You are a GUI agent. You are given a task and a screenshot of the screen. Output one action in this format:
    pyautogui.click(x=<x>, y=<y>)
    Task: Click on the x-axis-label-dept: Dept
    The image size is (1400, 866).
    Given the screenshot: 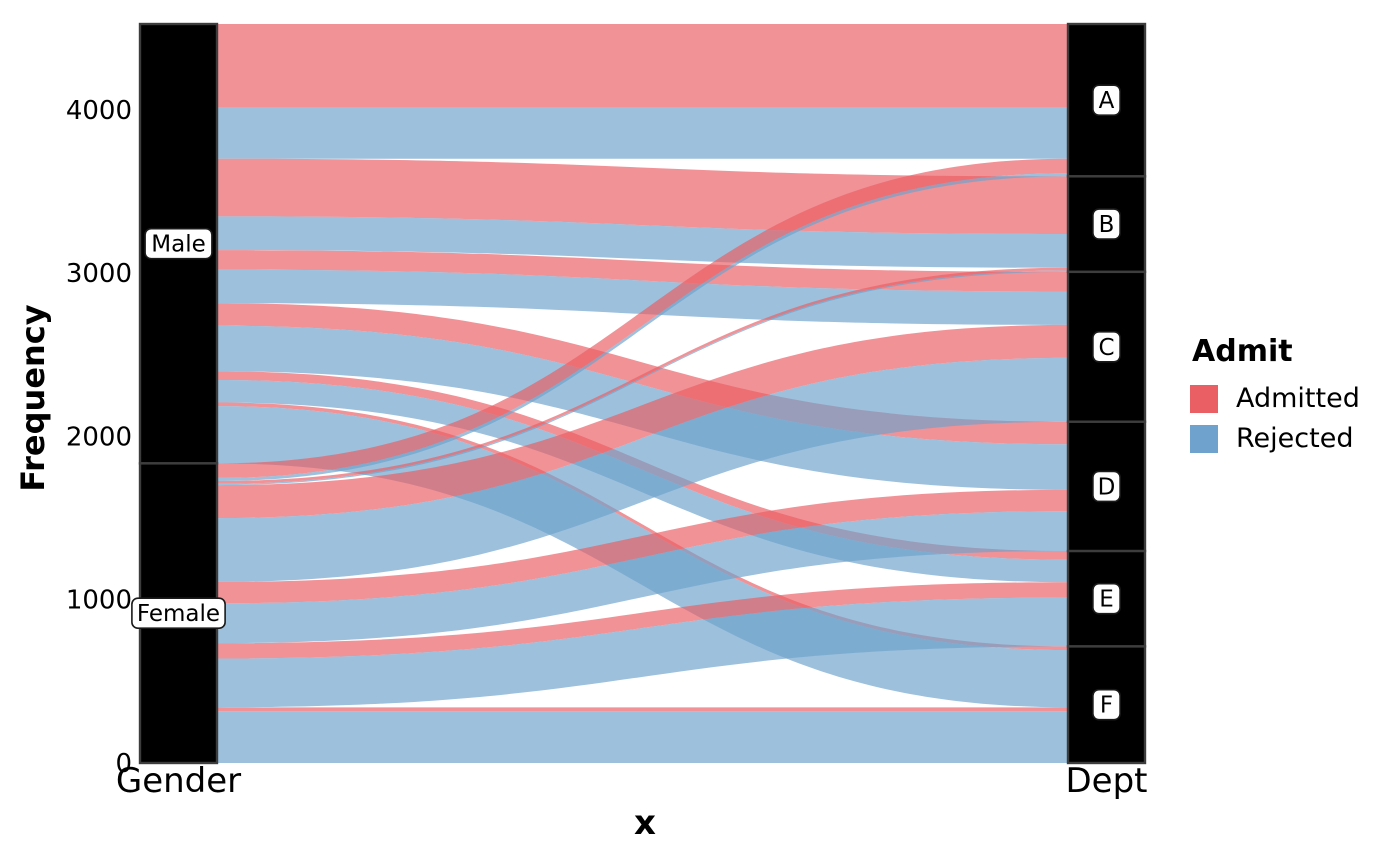 What is the action you would take?
    pyautogui.click(x=1106, y=781)
    